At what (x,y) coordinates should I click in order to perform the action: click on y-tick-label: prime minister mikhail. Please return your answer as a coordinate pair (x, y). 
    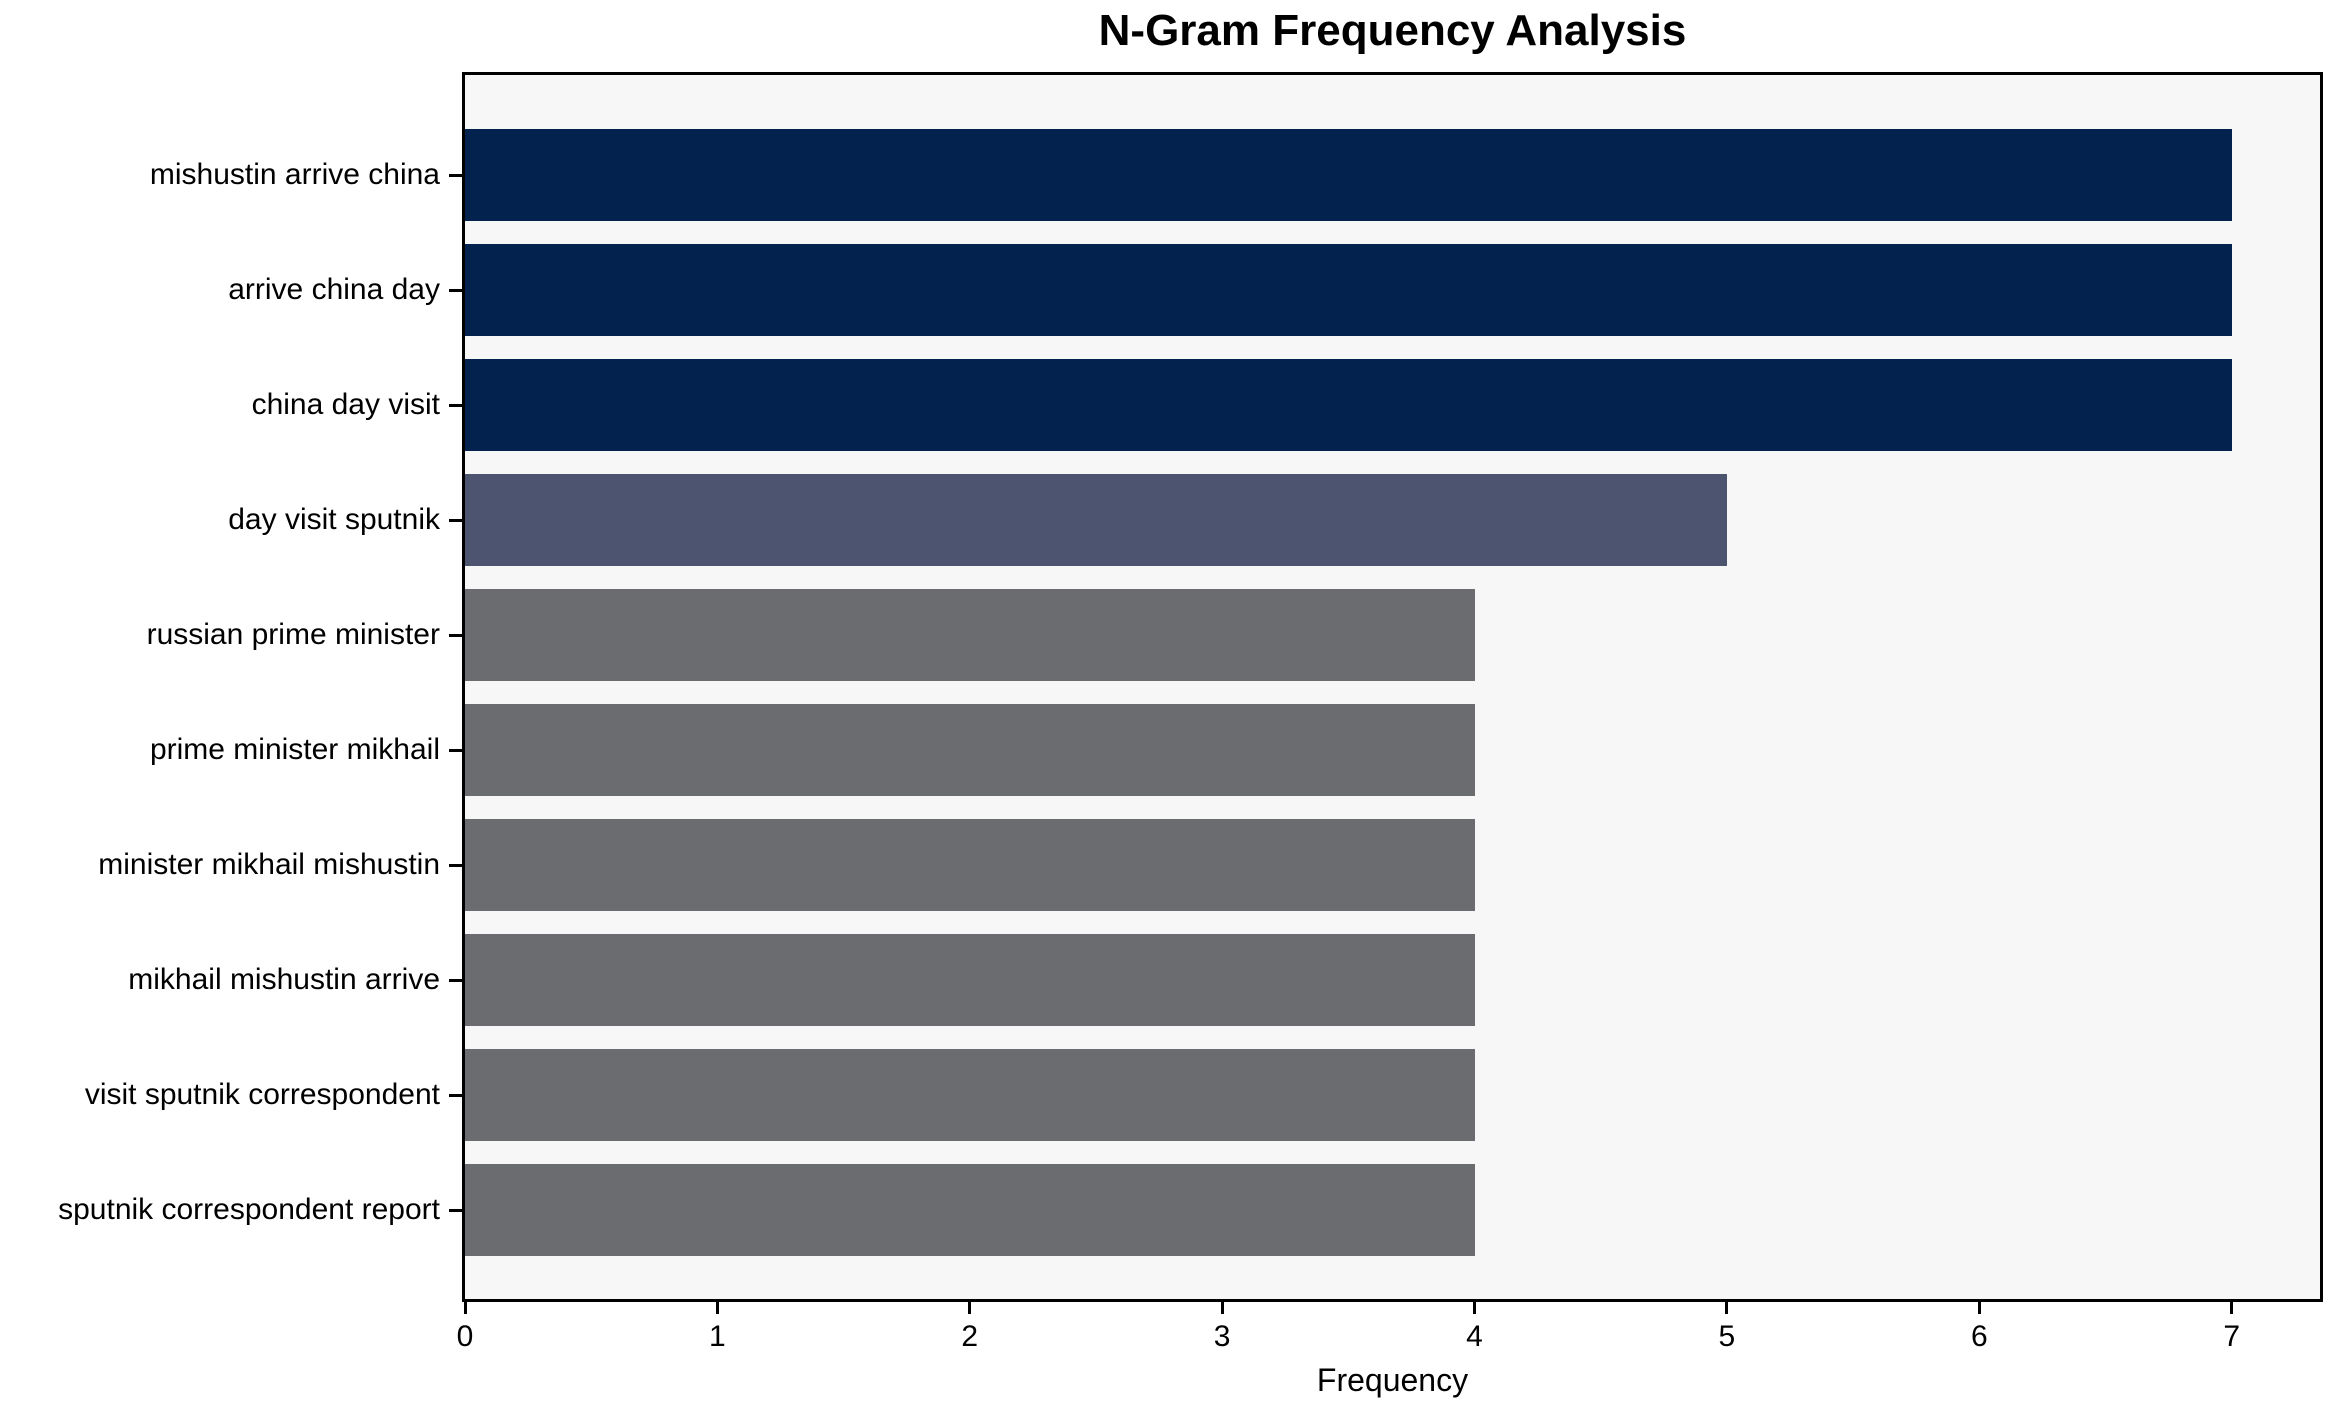
    Looking at the image, I should click on (294, 749).